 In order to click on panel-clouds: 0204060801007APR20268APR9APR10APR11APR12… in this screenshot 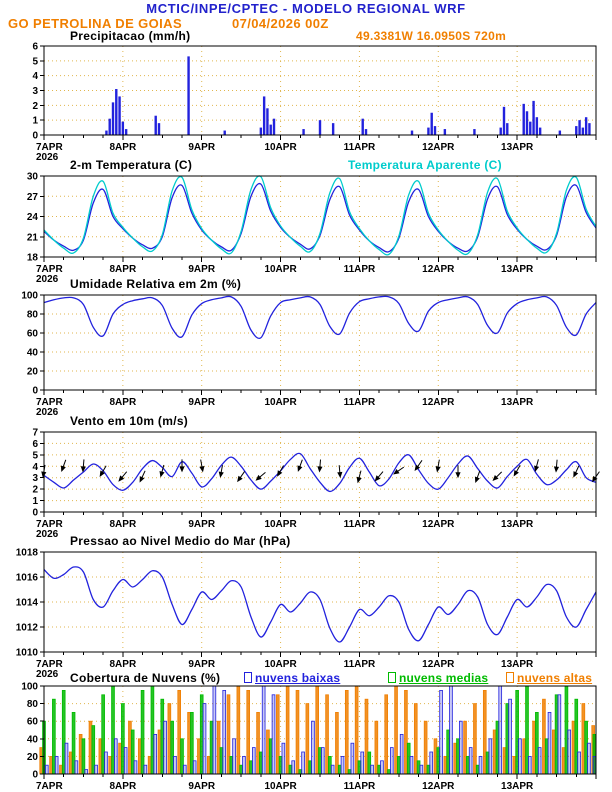, I will do `click(309, 737)`.